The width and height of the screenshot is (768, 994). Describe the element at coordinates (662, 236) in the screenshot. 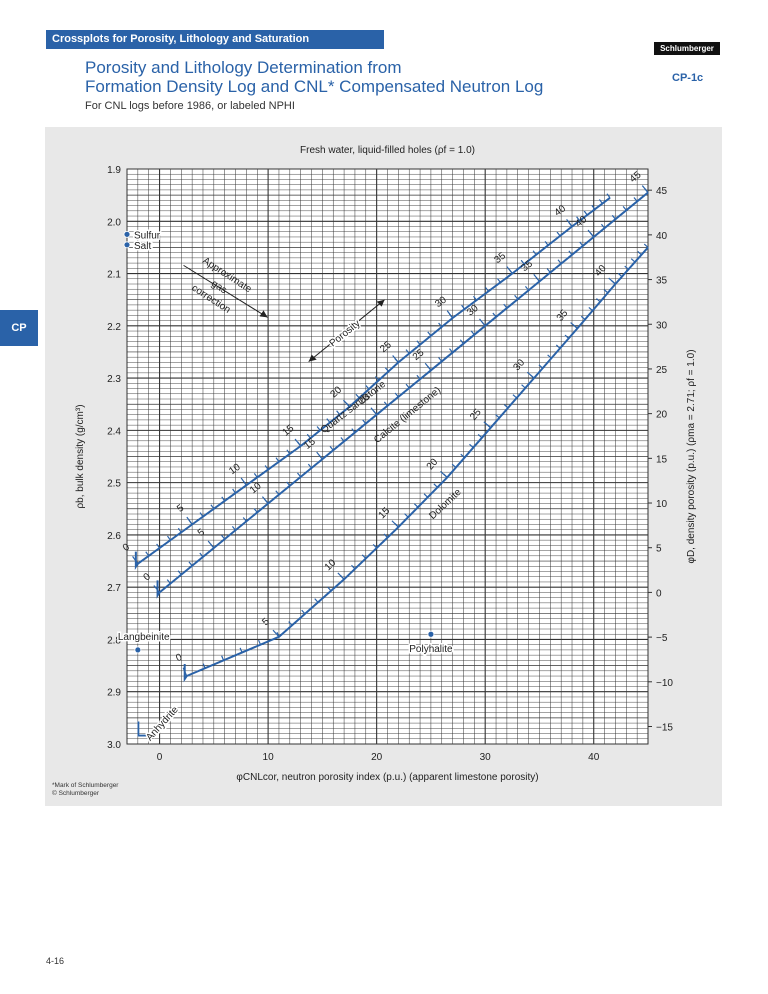

I see `y2-tick-label: 40` at that location.